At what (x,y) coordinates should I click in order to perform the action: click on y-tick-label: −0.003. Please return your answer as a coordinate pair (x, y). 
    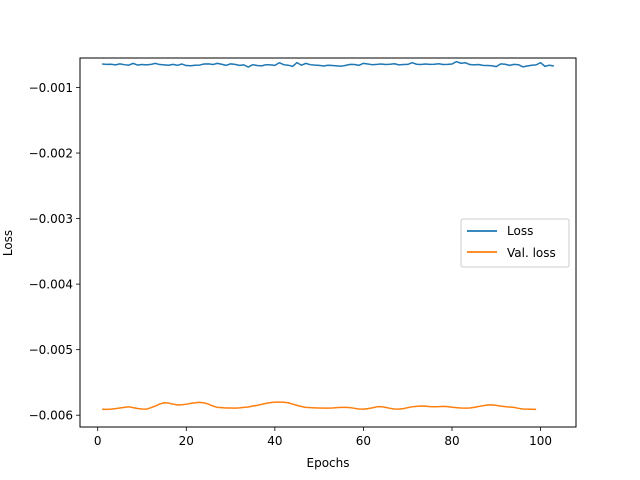
    Looking at the image, I should click on (51, 219).